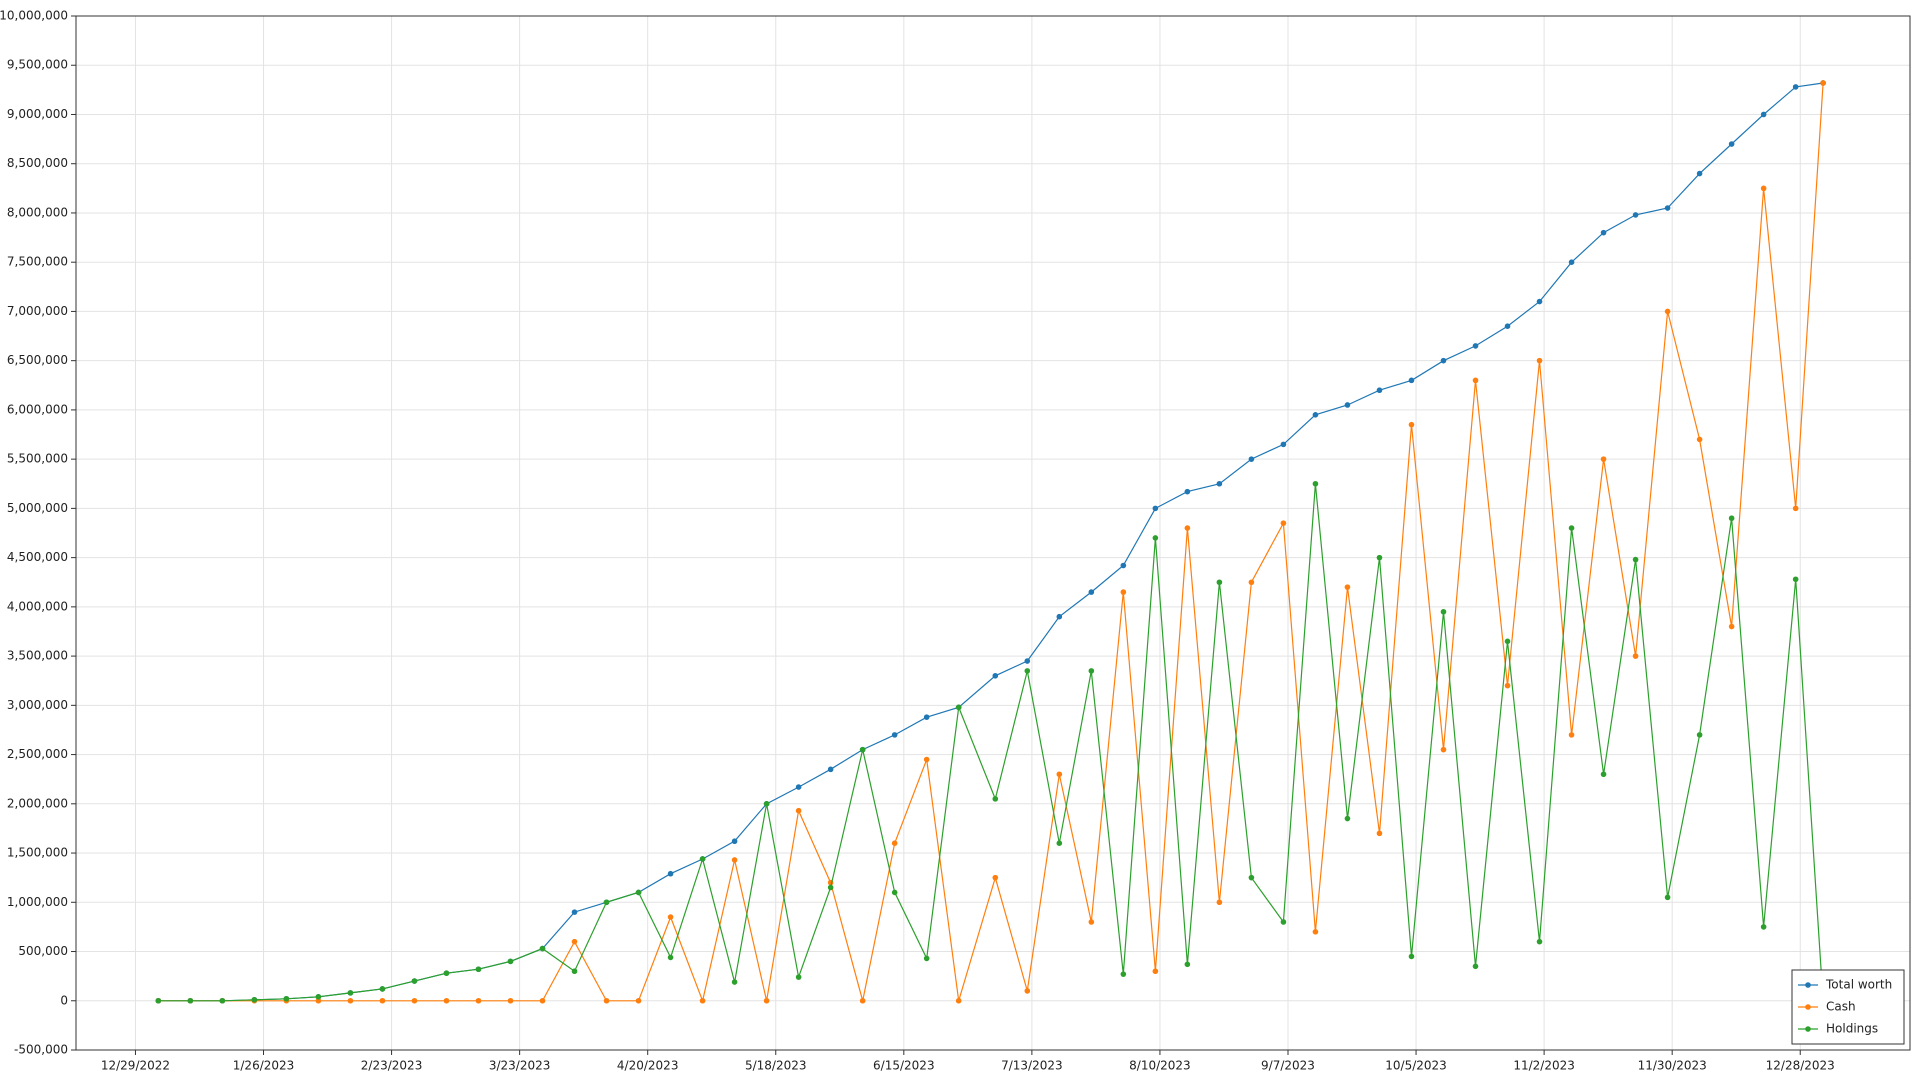 This screenshot has width=1920, height=1084. What do you see at coordinates (1416, 1066) in the screenshot?
I see `x-tick-label: 10/5/2023` at bounding box center [1416, 1066].